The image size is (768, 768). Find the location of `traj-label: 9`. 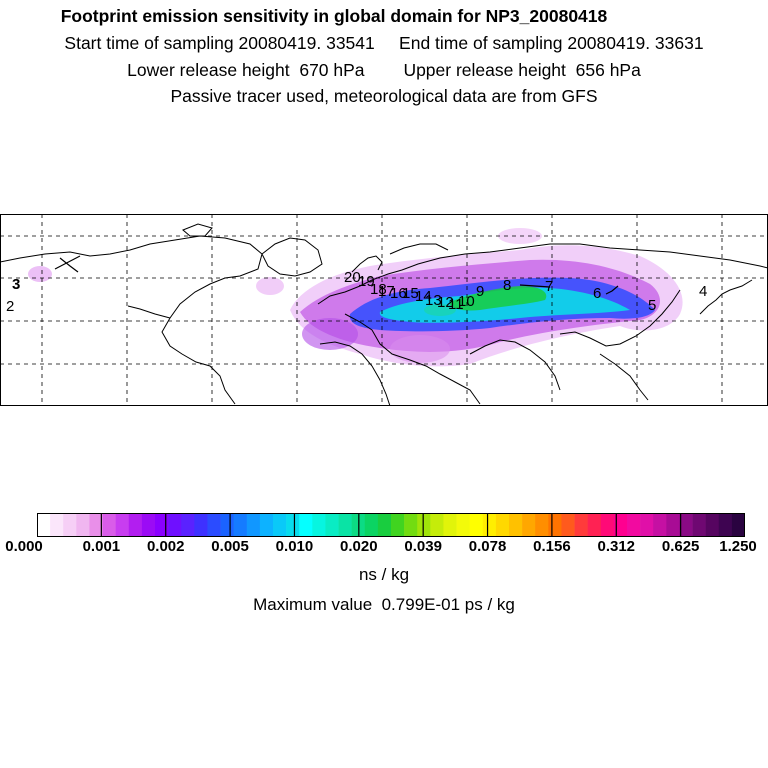

traj-label: 9 is located at coordinates (480, 291).